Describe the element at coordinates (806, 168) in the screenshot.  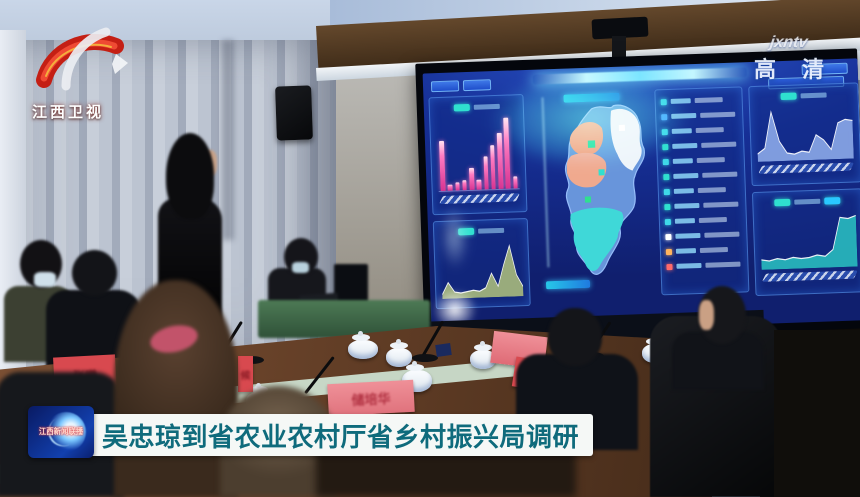
I see `right-top-axis` at that location.